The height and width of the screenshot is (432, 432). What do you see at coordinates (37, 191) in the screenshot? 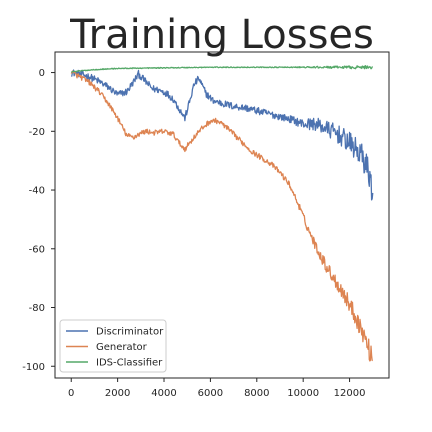
I see `y-tick-label: -40` at bounding box center [37, 191].